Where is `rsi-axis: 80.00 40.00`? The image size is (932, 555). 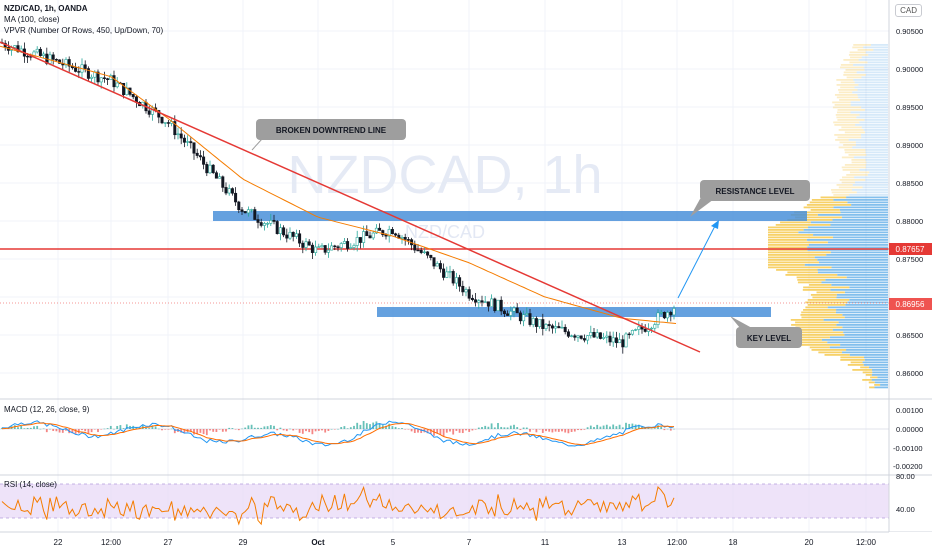
rsi-axis: 80.00 40.00 is located at coordinates (905, 493).